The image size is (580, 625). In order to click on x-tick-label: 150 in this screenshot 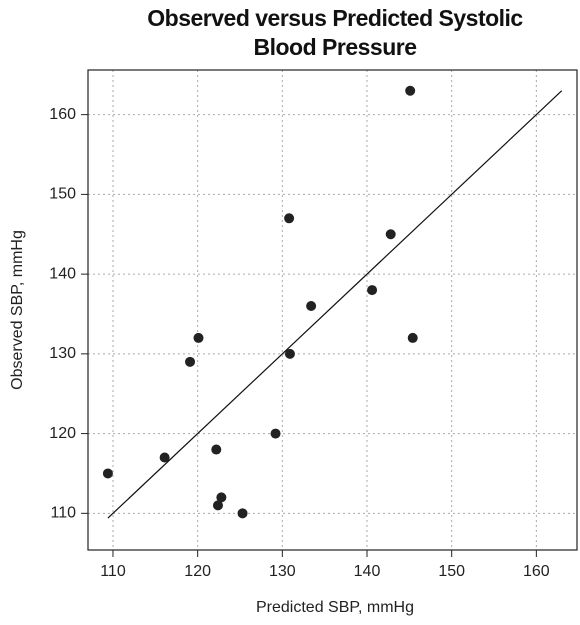, I will do `click(451, 571)`.